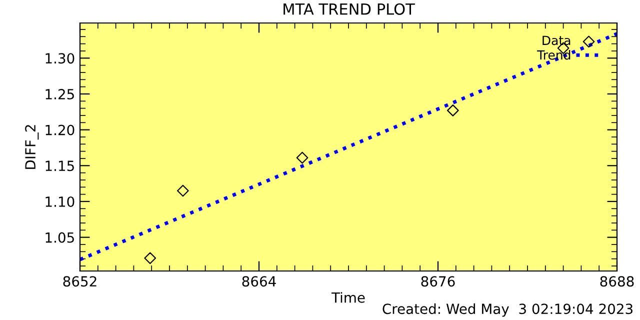 This screenshot has width=640, height=320. What do you see at coordinates (60, 130) in the screenshot?
I see `y-tick-label: 1.20` at bounding box center [60, 130].